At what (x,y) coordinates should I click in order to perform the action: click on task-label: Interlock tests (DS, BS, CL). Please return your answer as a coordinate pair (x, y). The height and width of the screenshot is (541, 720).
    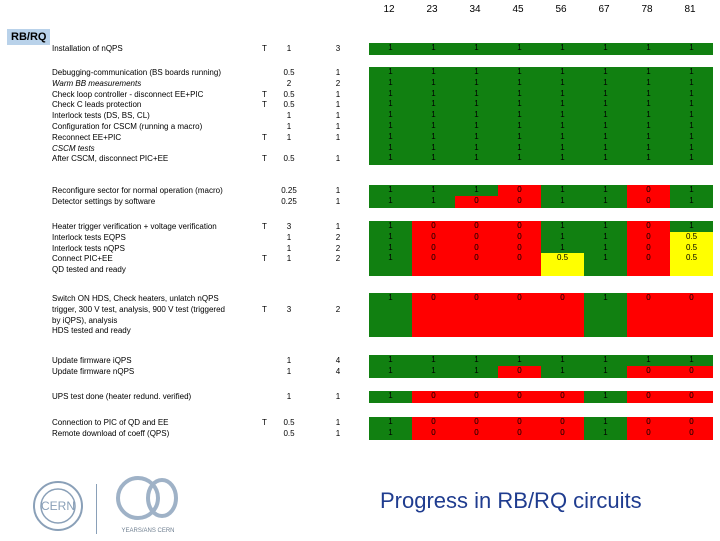
    Looking at the image, I should click on (101, 116).